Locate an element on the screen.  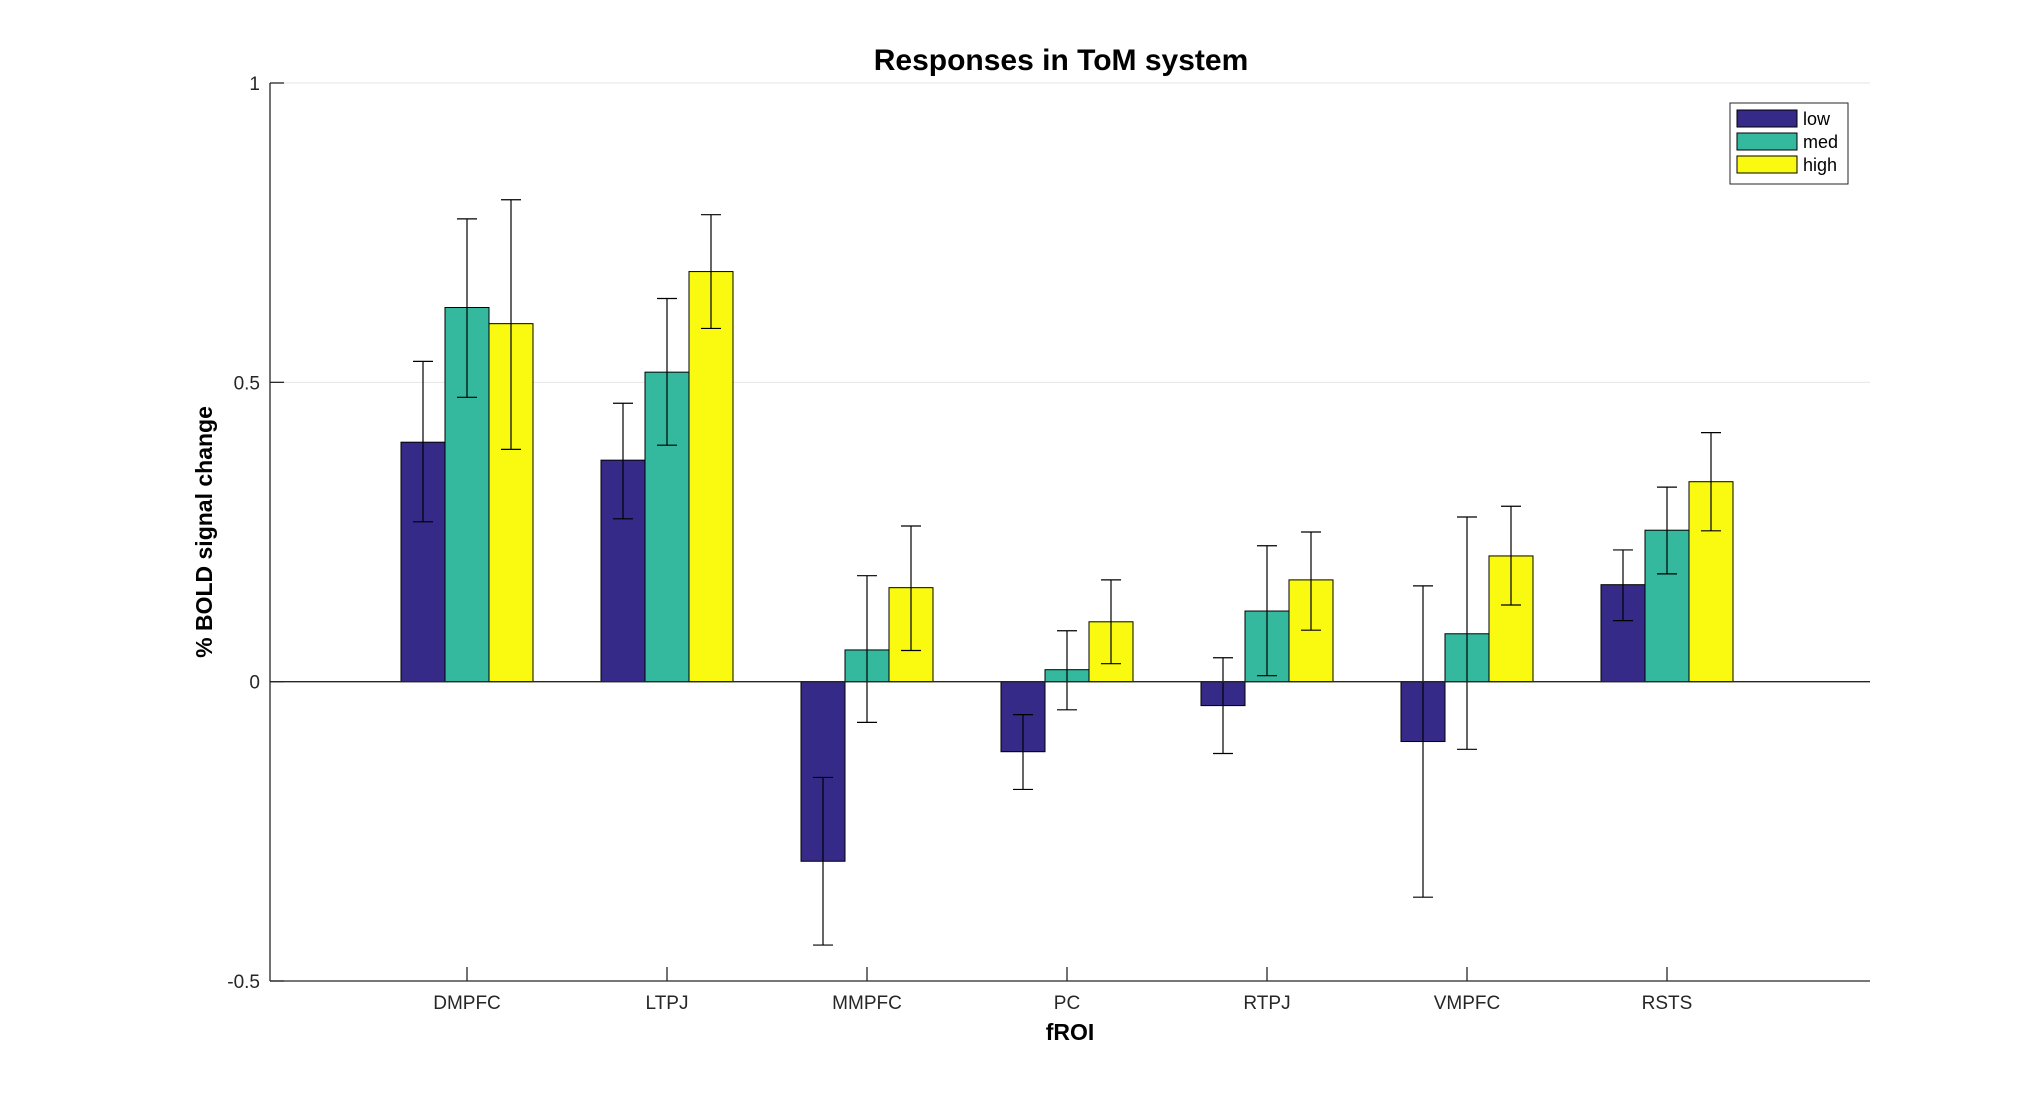
error-bar-high-dmpfc is located at coordinates (511, 324).